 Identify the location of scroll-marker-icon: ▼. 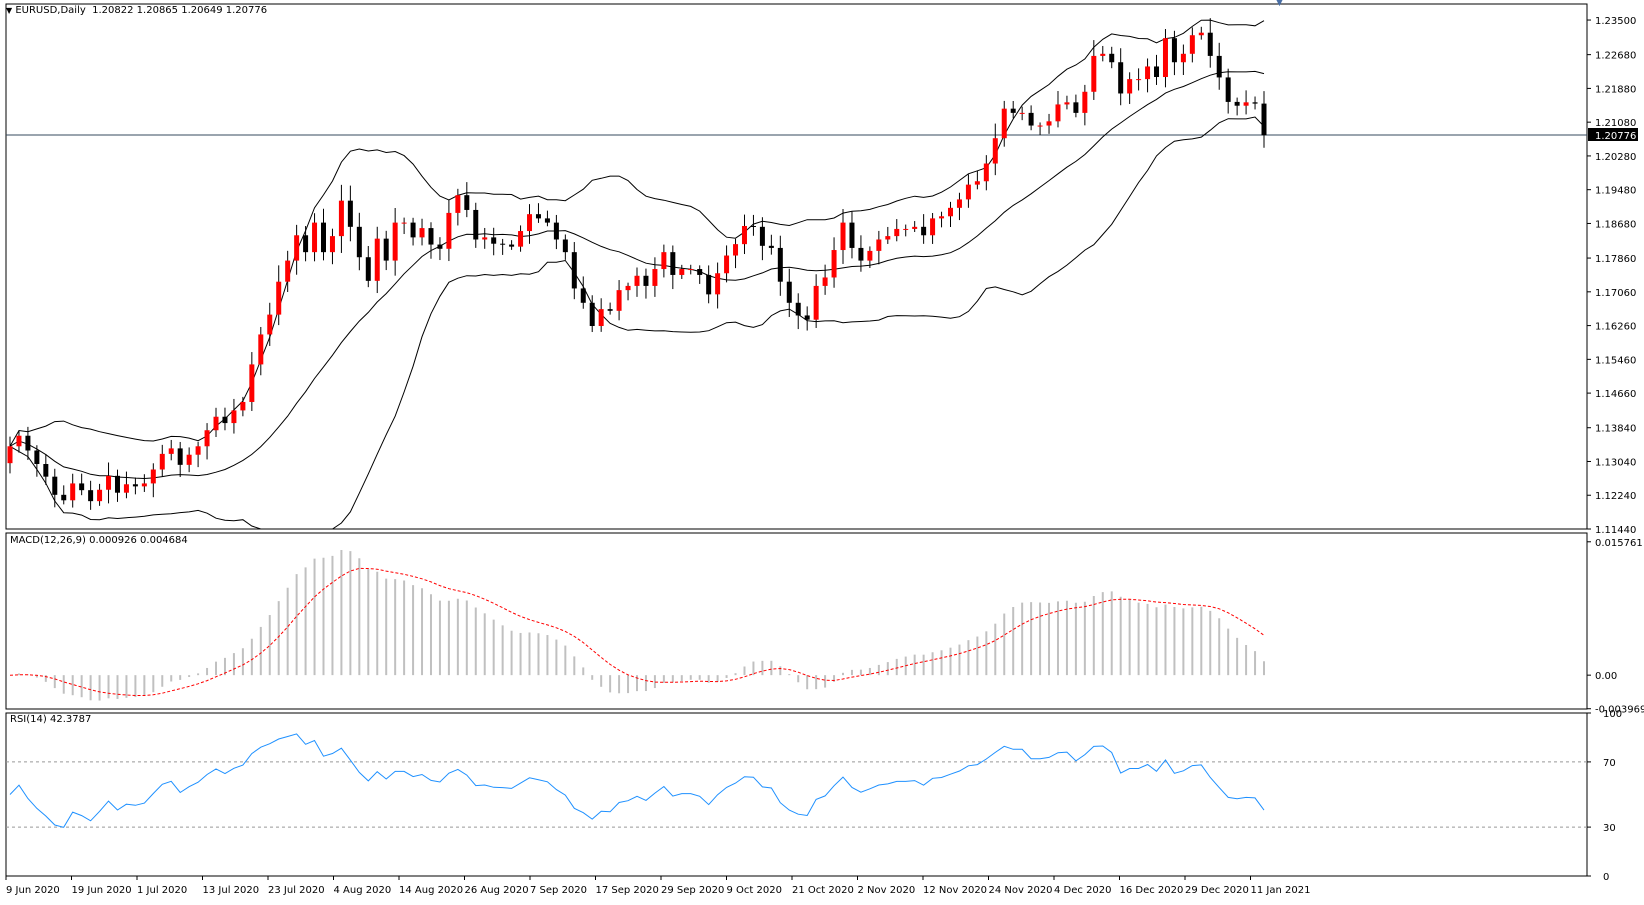
(1279, 4).